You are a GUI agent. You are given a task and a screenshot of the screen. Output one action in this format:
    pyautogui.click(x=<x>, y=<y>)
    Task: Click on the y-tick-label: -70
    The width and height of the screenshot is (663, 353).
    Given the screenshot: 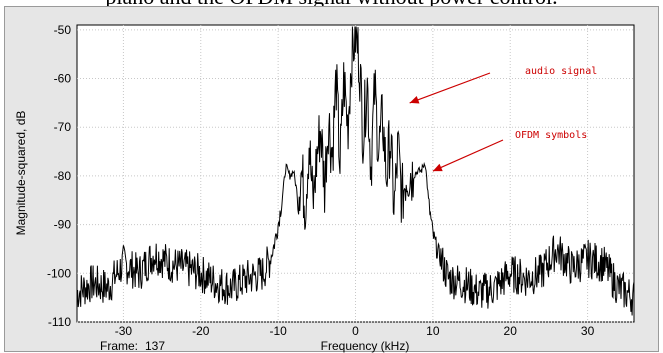 What is the action you would take?
    pyautogui.click(x=63, y=127)
    